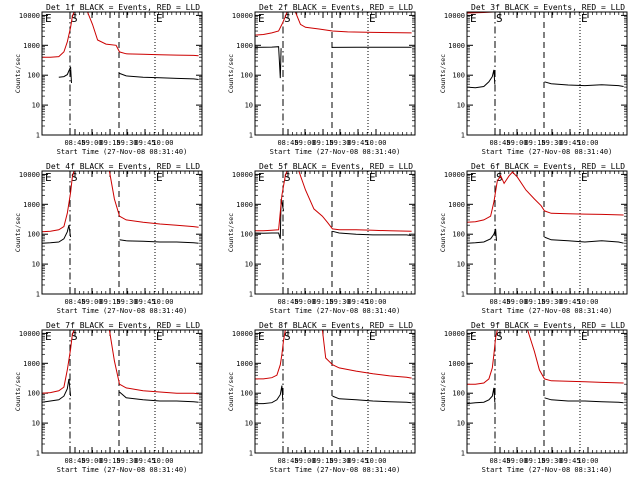 The image size is (640, 480). What do you see at coordinates (74, 336) in the screenshot?
I see `marker-label: S` at bounding box center [74, 336].